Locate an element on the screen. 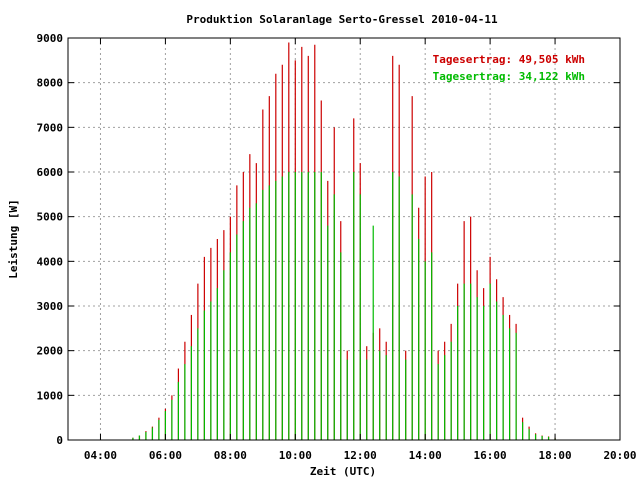 The width and height of the screenshot is (640, 480). x-tick-label: 14:00 is located at coordinates (425, 455).